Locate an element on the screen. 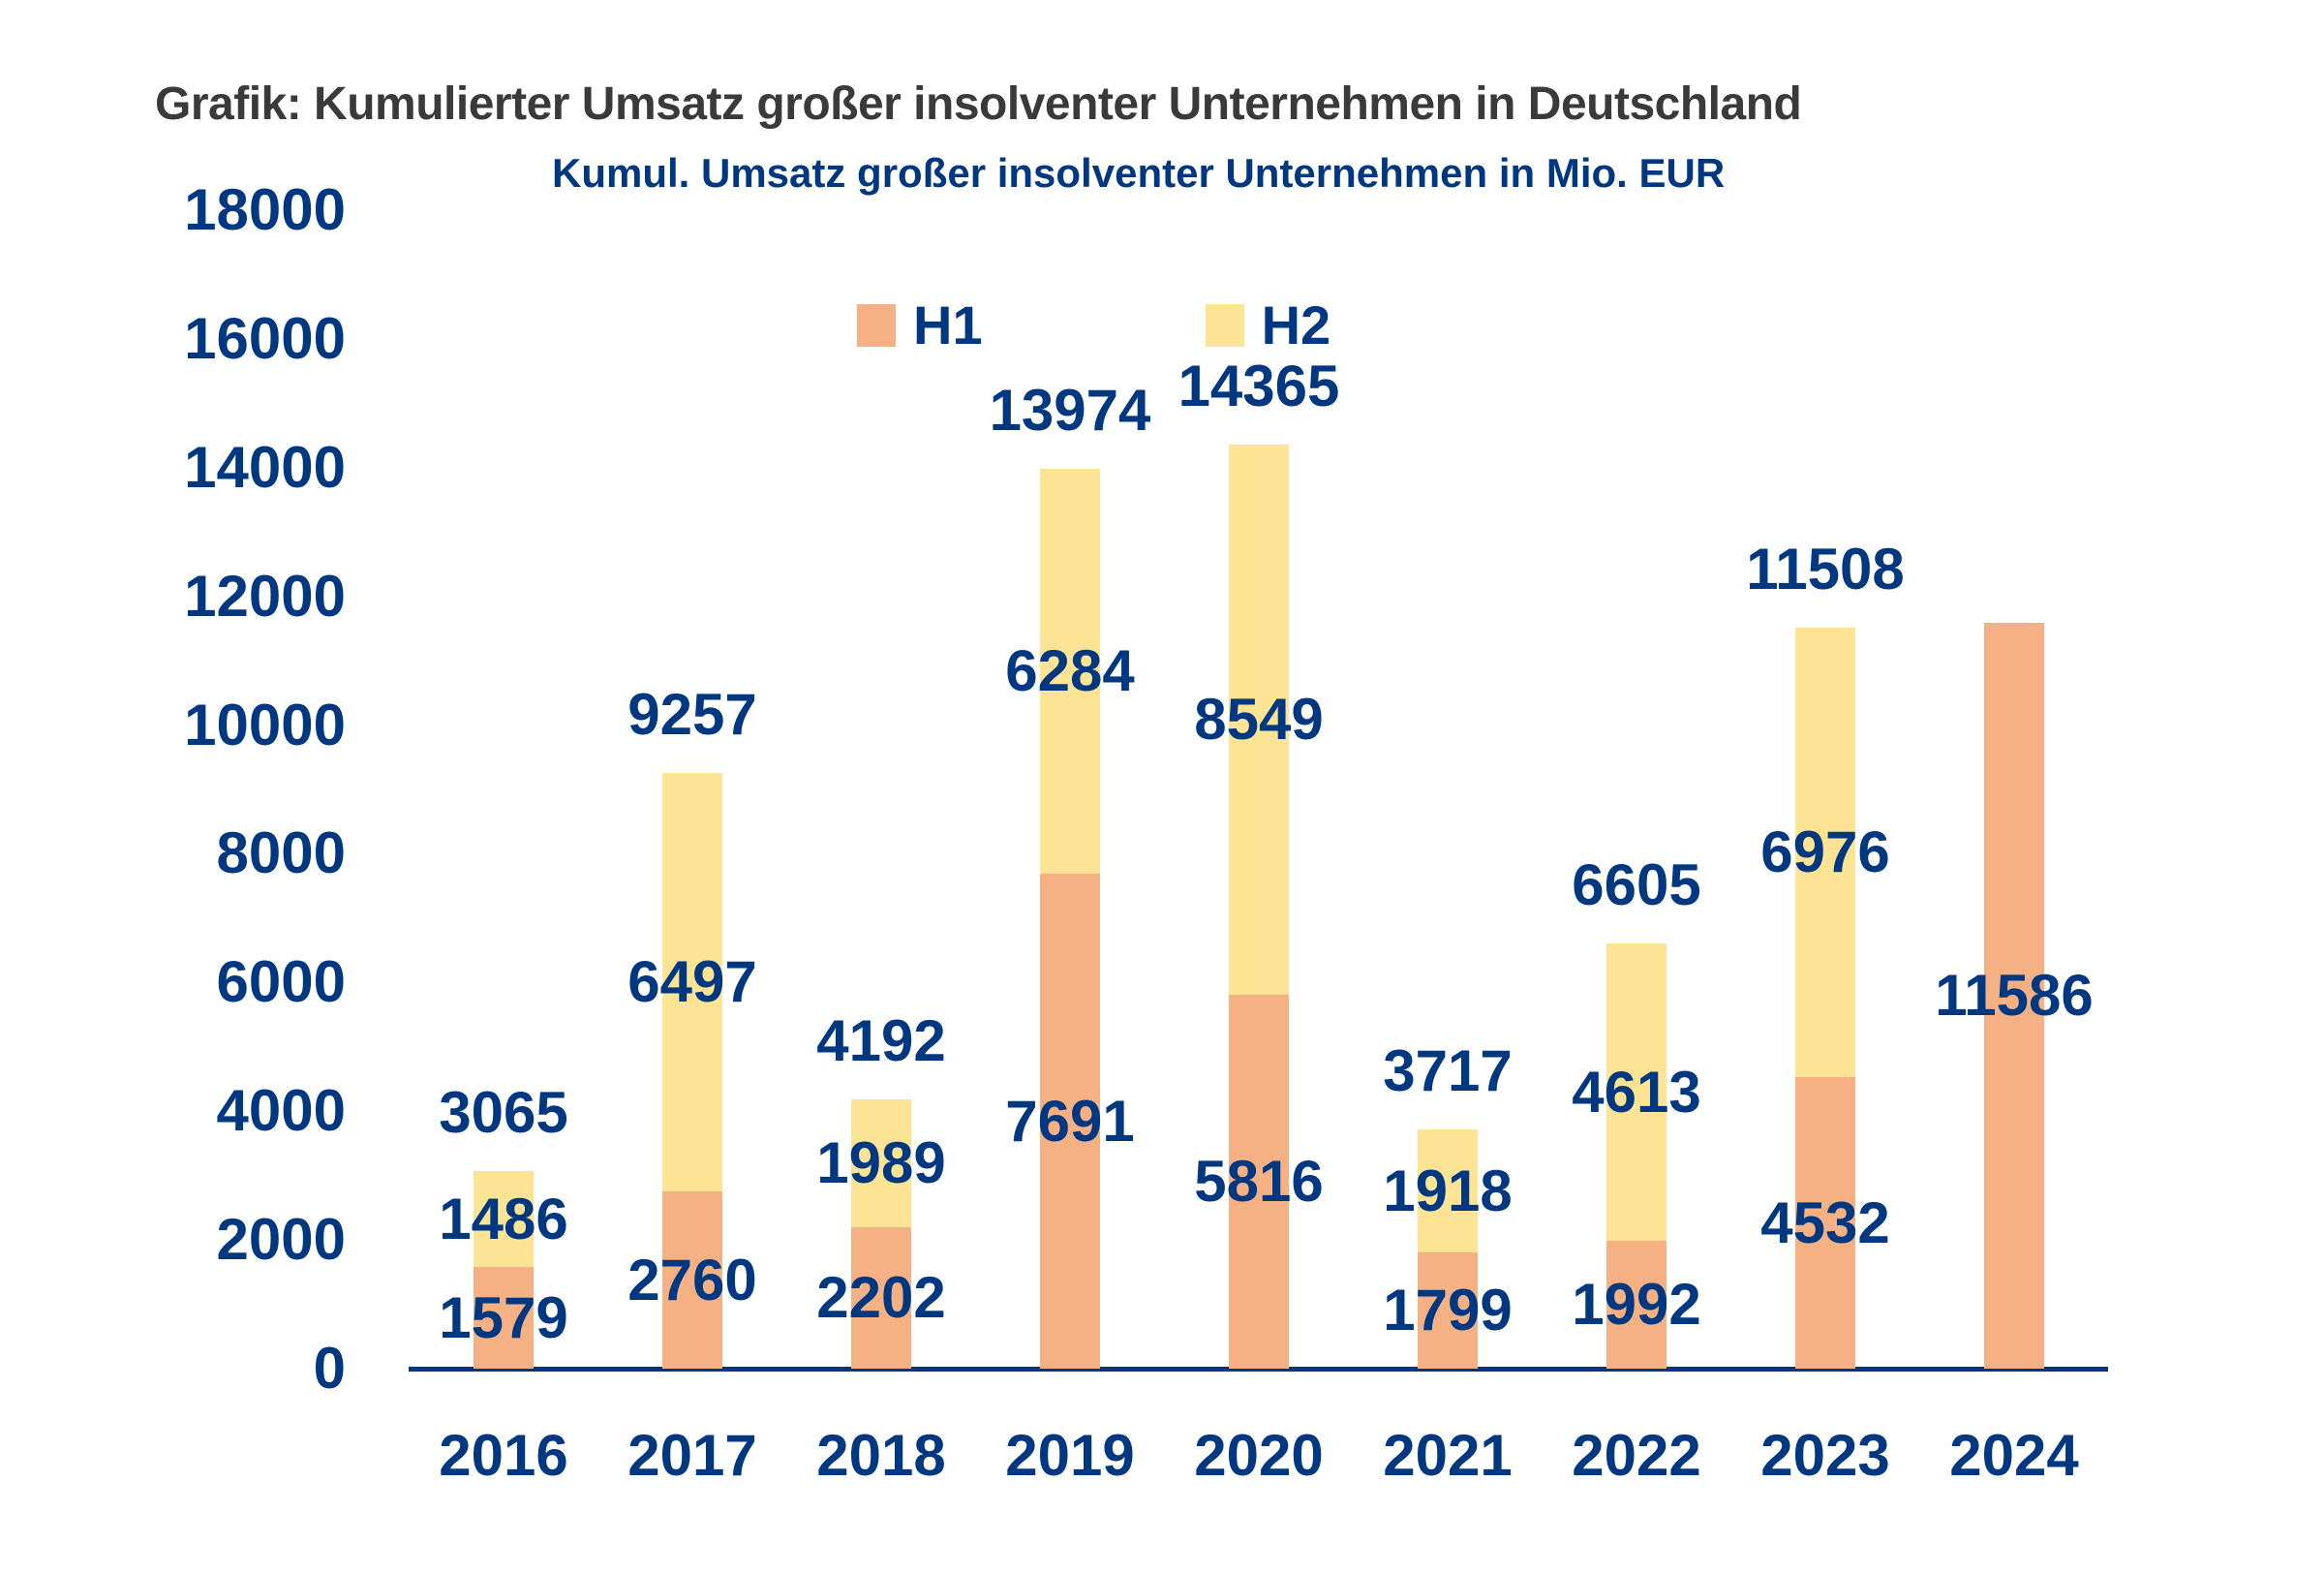 Image resolution: width=2324 pixels, height=1574 pixels. y-tick-label: 2000 is located at coordinates (281, 1240).